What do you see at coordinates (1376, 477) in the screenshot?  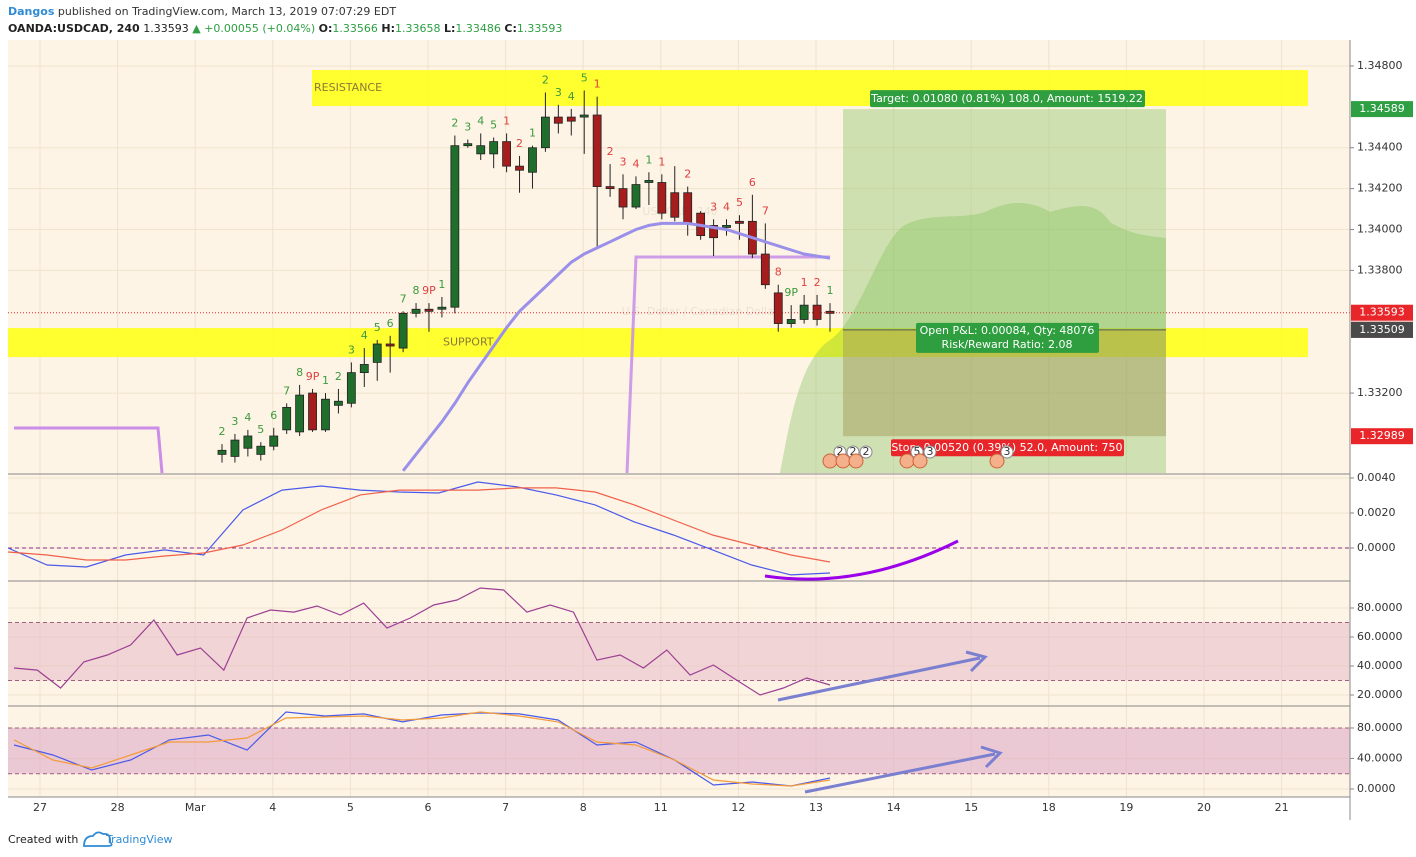 I see `y-tick-label: 0.0040` at bounding box center [1376, 477].